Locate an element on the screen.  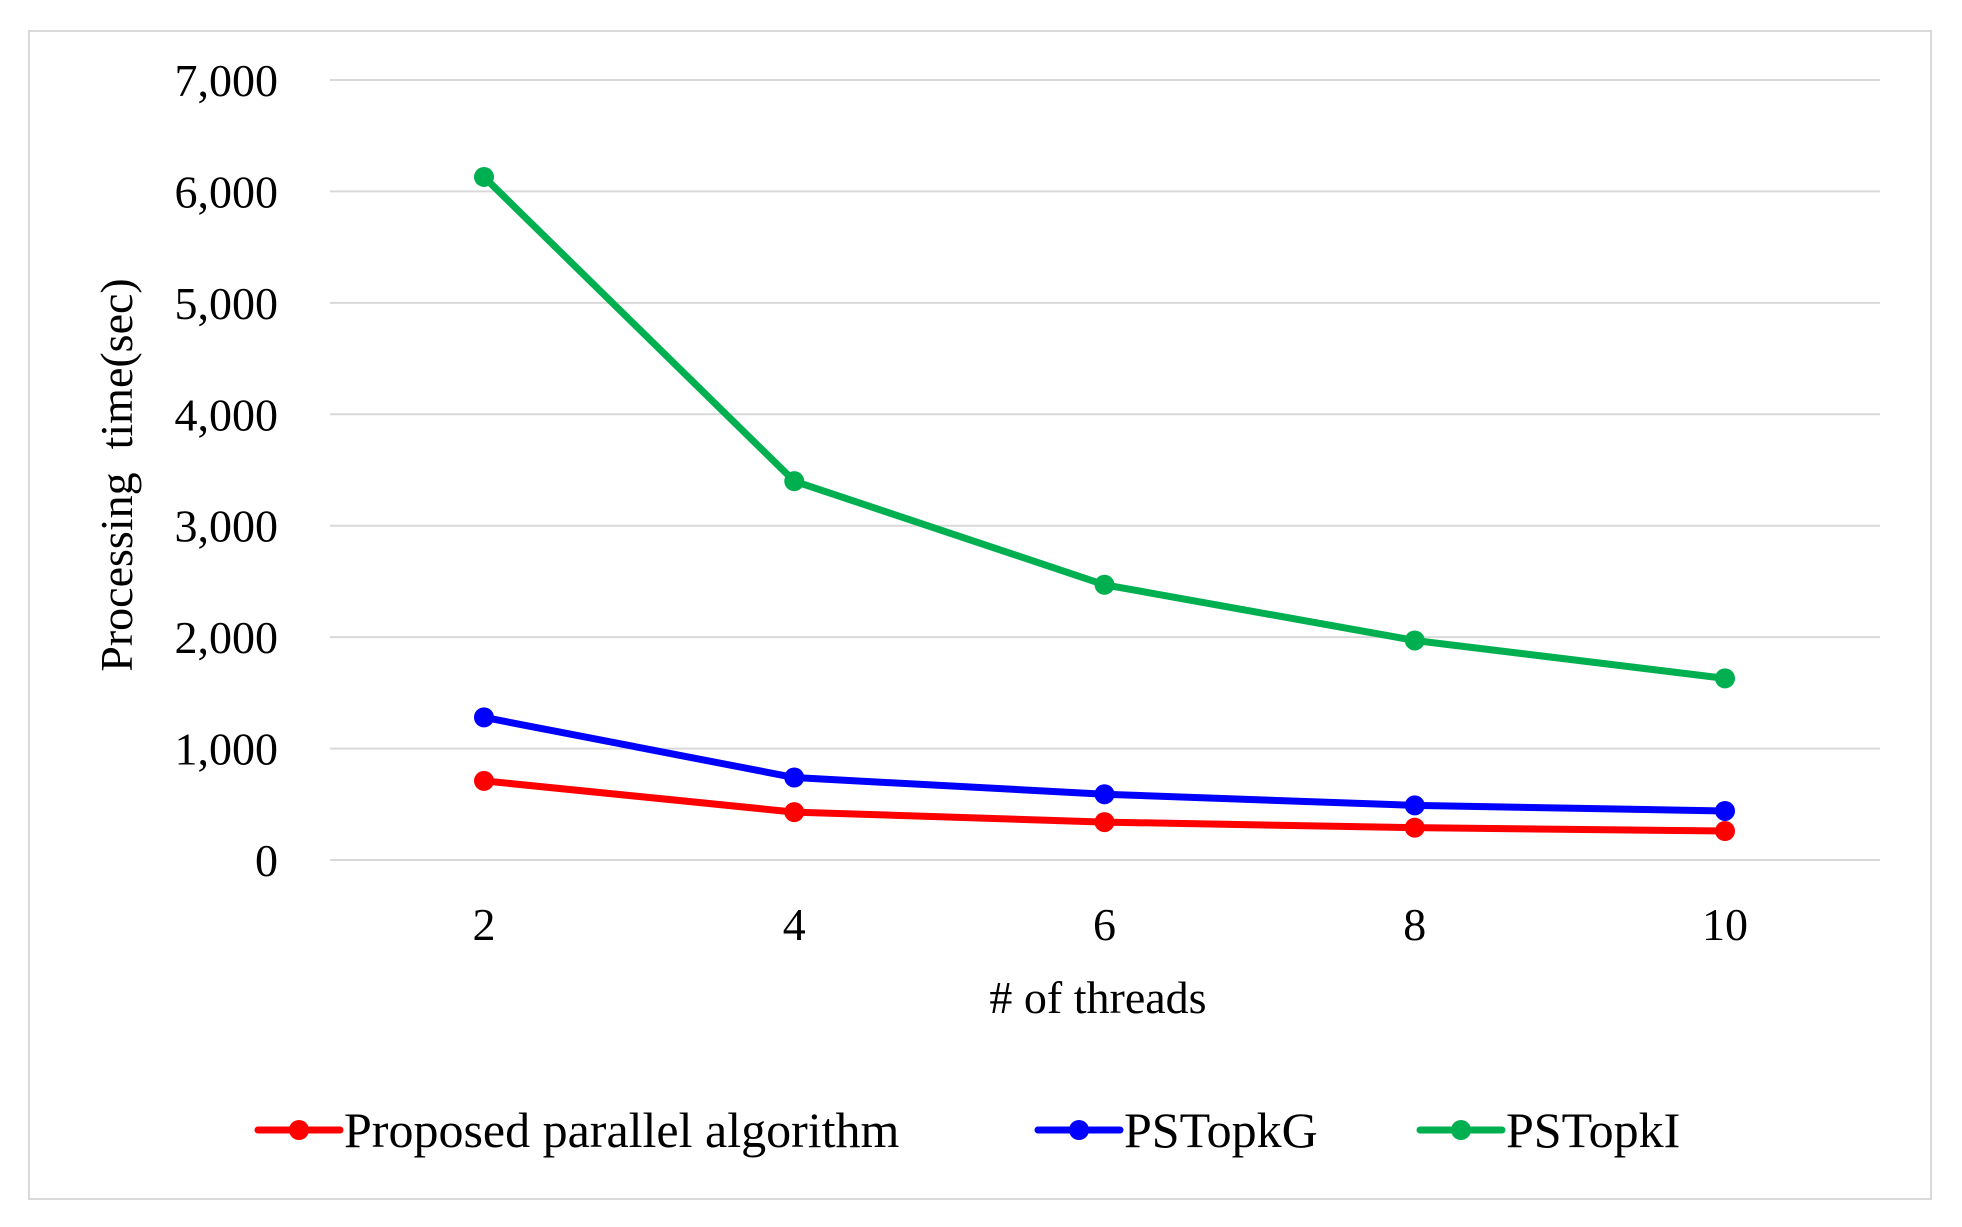
y-tick-label: 7,000 is located at coordinates (227, 80).